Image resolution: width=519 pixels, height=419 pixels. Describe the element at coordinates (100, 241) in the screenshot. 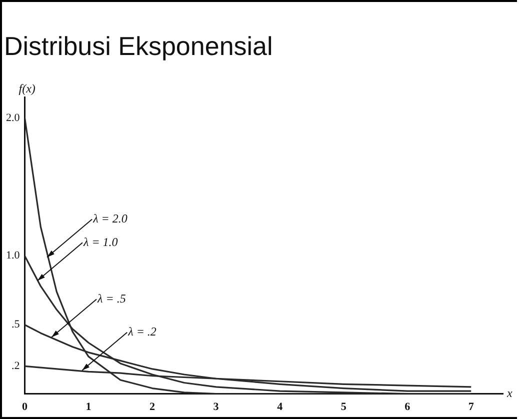

I see `annotation: λ = 1.0` at that location.